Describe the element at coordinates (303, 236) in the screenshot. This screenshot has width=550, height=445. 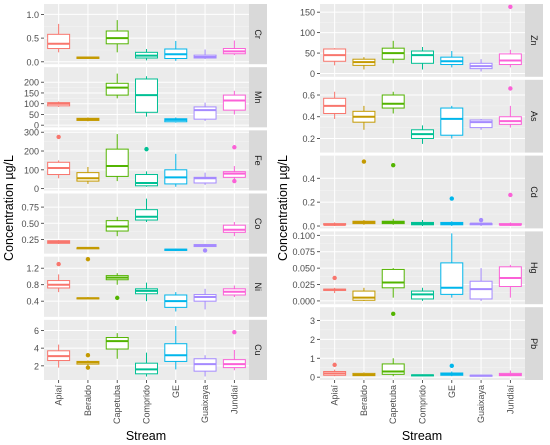
I see `y-tick-label: 0.100` at that location.